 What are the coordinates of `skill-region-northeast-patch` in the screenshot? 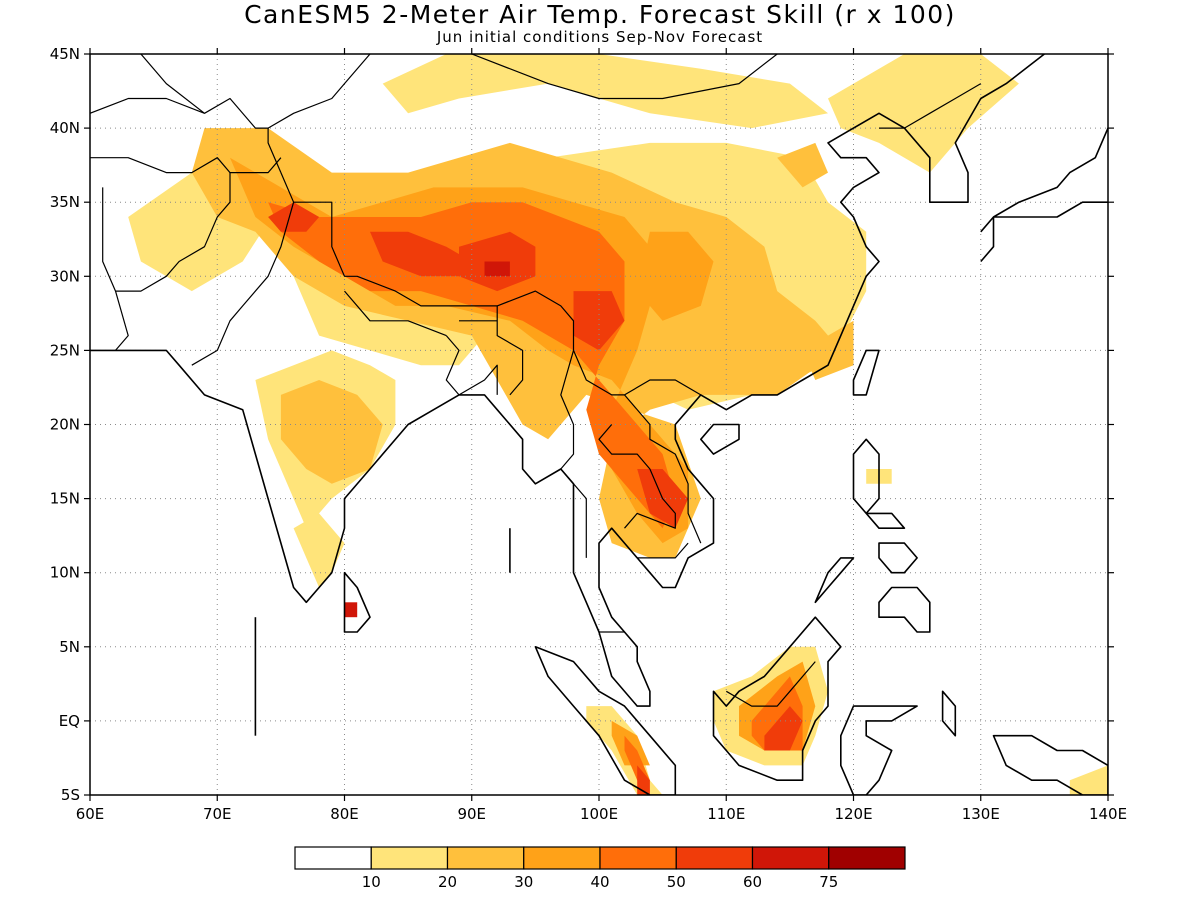 It's located at (802, 165).